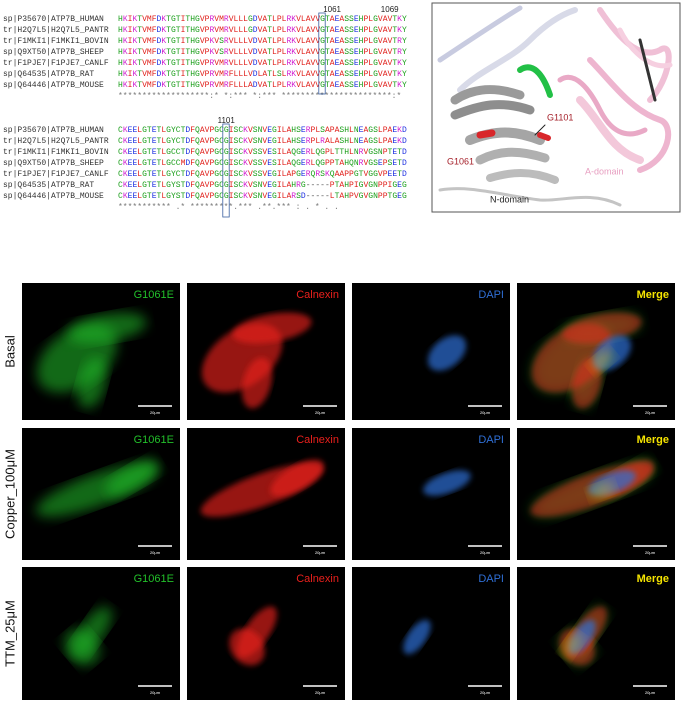 The height and width of the screenshot is (703, 685). What do you see at coordinates (9, 633) in the screenshot?
I see `condition-label: TTM_25μM` at bounding box center [9, 633].